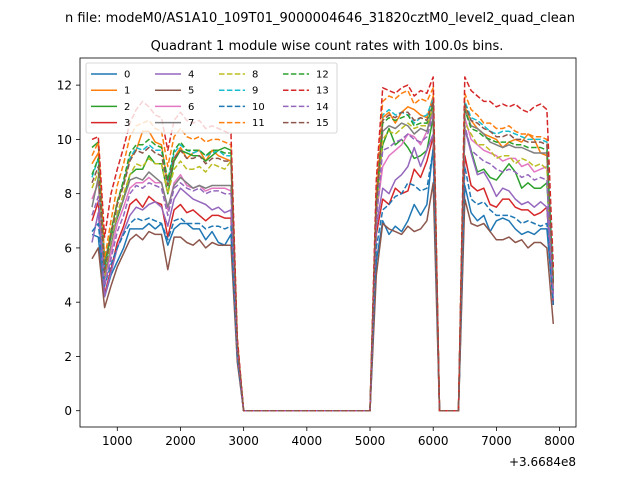 This screenshot has width=640, height=480. What do you see at coordinates (180, 441) in the screenshot?
I see `x-tick-label: 2000` at bounding box center [180, 441].